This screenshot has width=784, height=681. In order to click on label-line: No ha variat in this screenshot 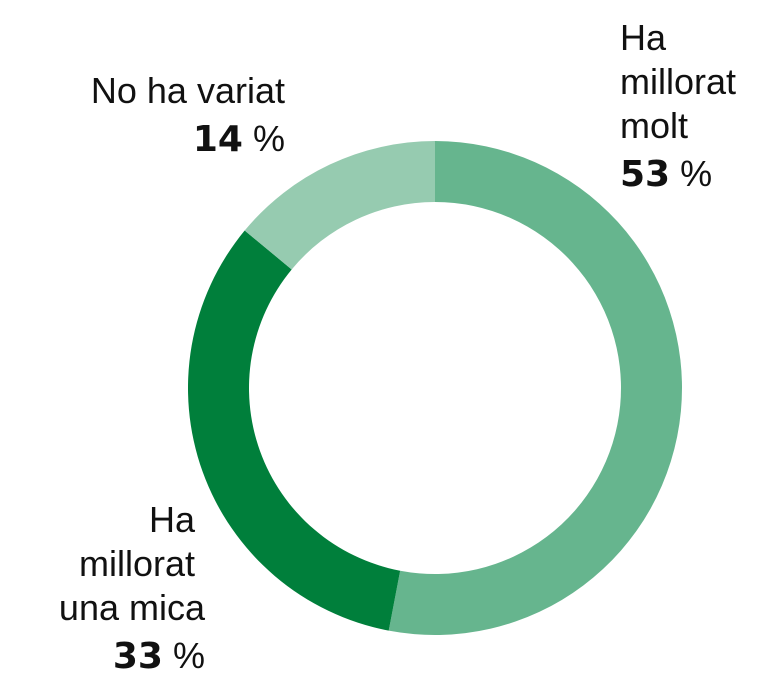, I will do `click(188, 90)`.